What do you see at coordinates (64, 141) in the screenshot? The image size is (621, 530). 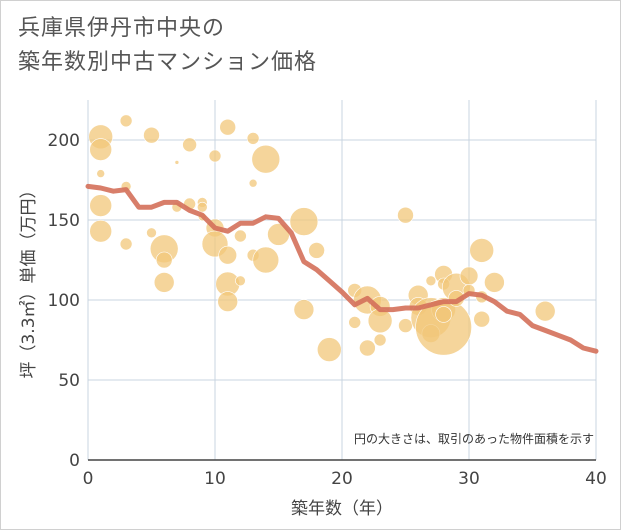 I see `y-tick-label: 200` at bounding box center [64, 141].